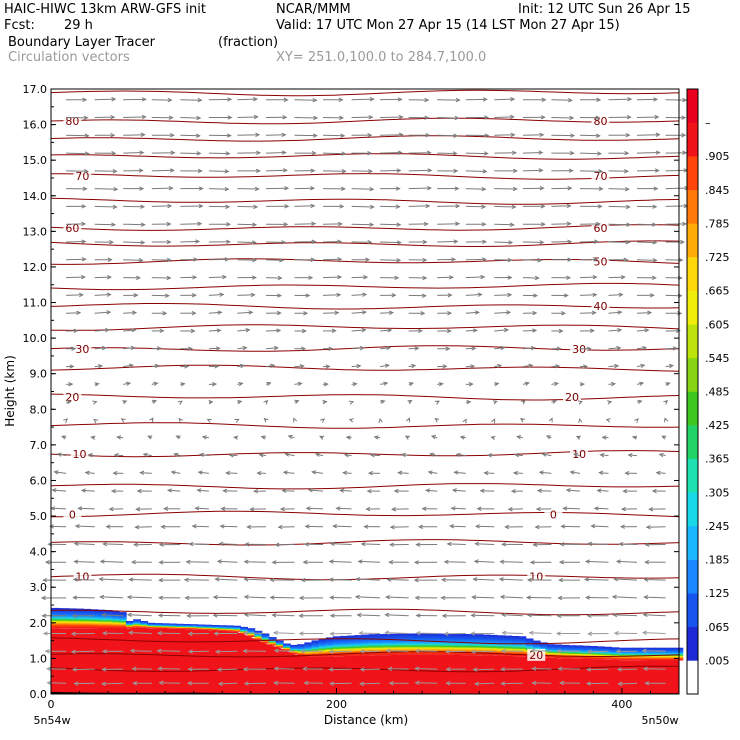 The image size is (740, 740). I want to click on contour-label: 20, so click(572, 397).